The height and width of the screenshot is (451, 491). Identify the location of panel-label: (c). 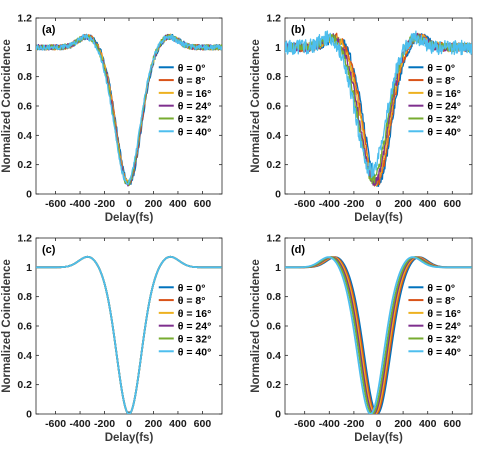
(49, 250).